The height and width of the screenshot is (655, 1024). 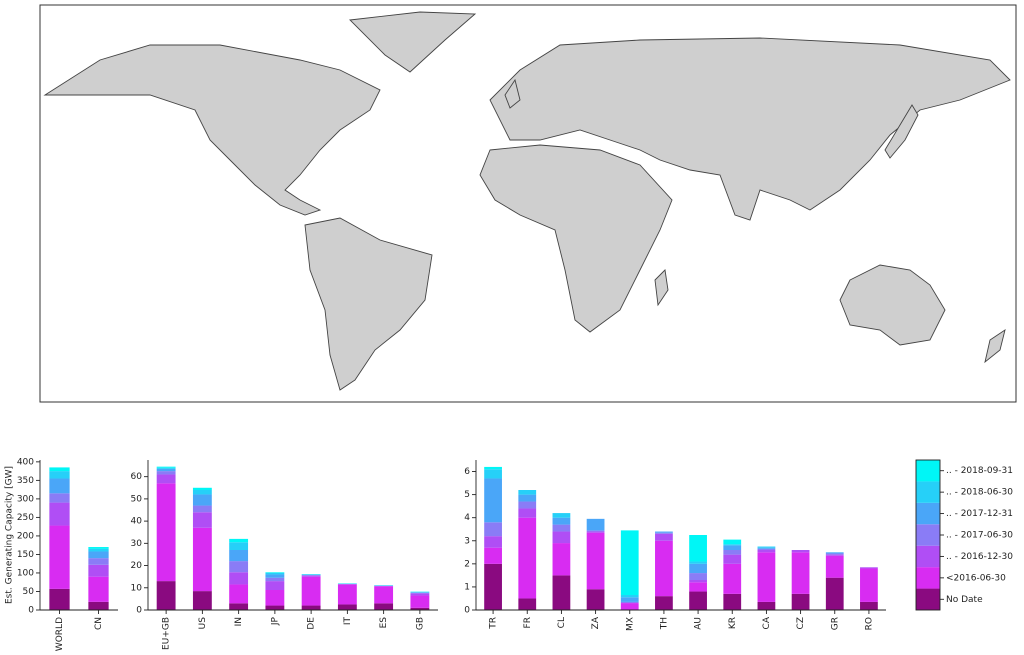 What do you see at coordinates (467, 518) in the screenshot?
I see `y-tick-label: 4` at bounding box center [467, 518].